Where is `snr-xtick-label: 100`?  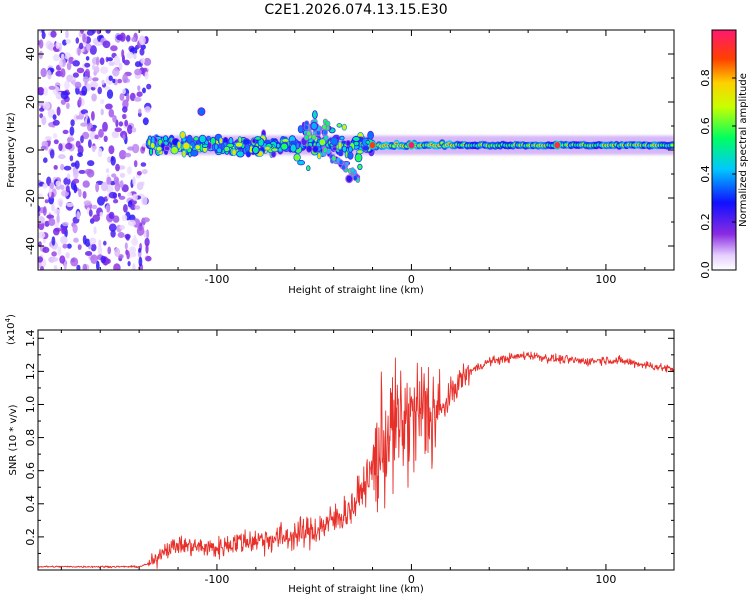 snr-xtick-label: 100 is located at coordinates (605, 579).